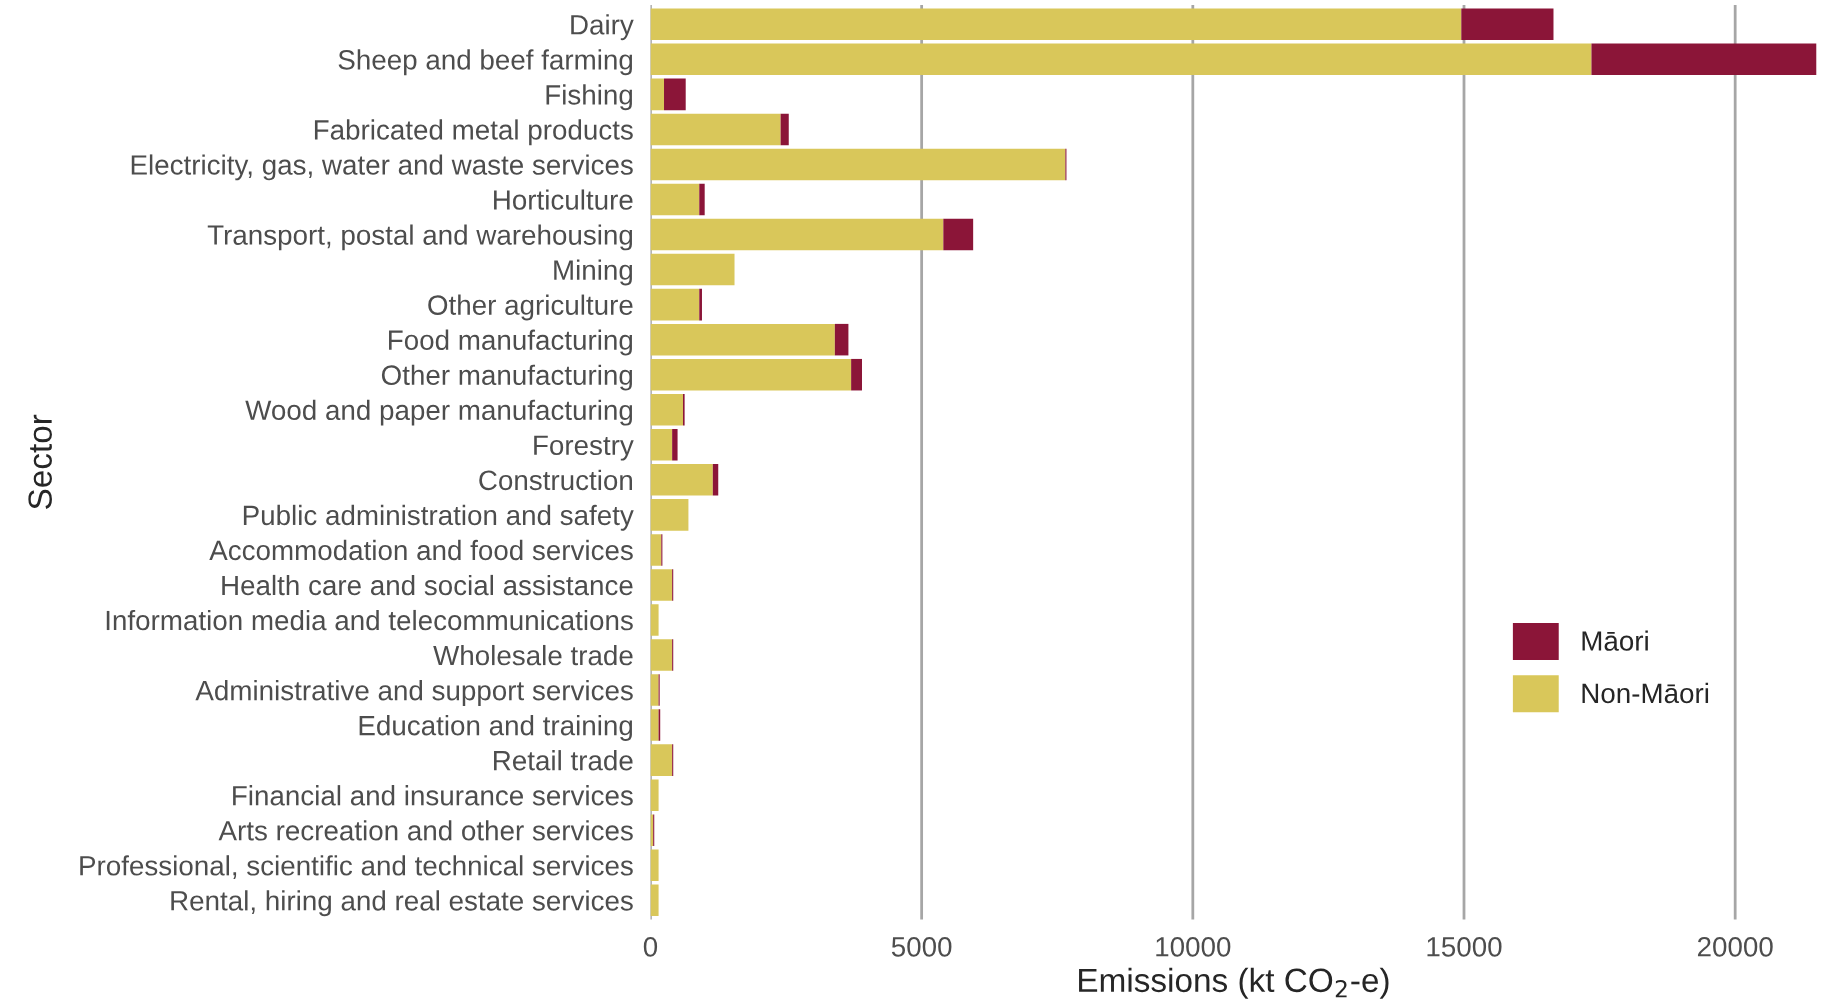  What do you see at coordinates (1615, 640) in the screenshot?
I see `legend-label: Māori` at bounding box center [1615, 640].